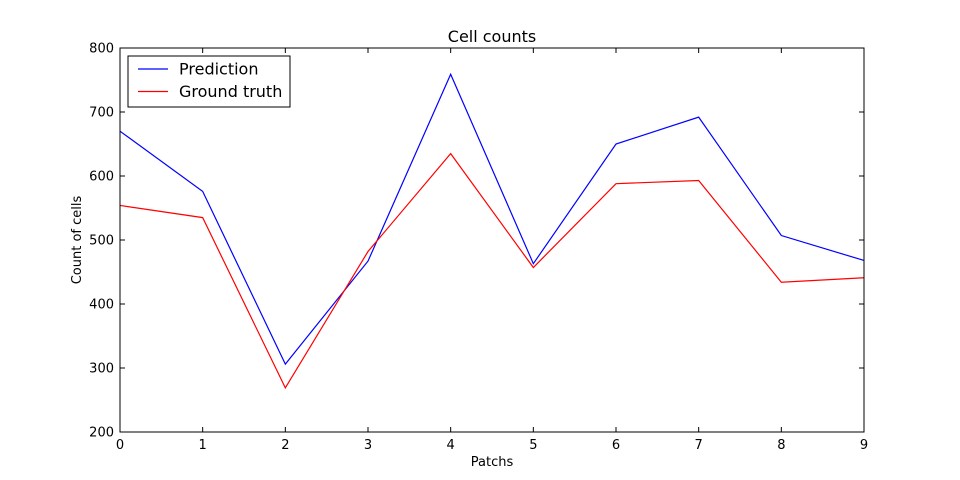  Describe the element at coordinates (451, 445) in the screenshot. I see `x-tick-label: 4` at that location.